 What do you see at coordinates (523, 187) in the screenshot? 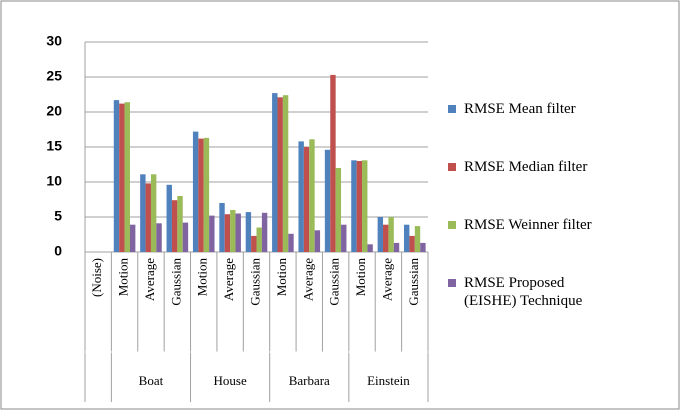
I see `legend-item: RMSE Median filter` at bounding box center [523, 187].